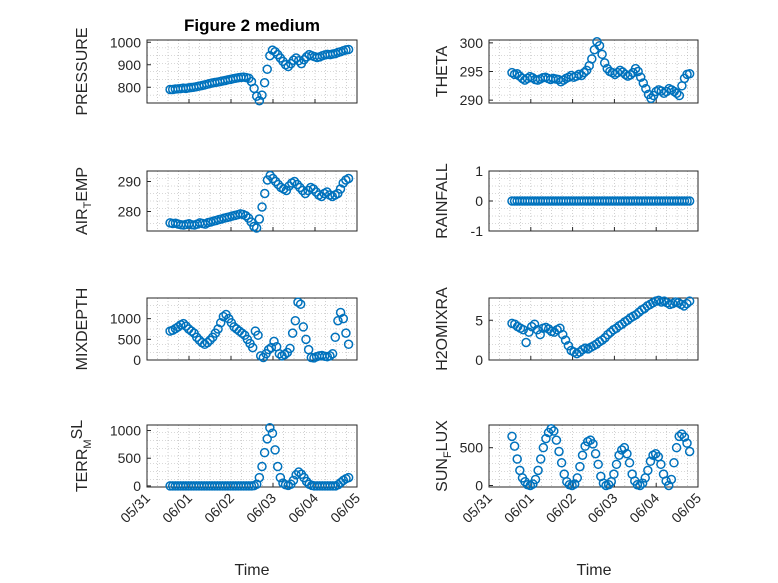  What do you see at coordinates (448, 454) in the screenshot?
I see `y-axis-label-sub: F` at bounding box center [448, 454].